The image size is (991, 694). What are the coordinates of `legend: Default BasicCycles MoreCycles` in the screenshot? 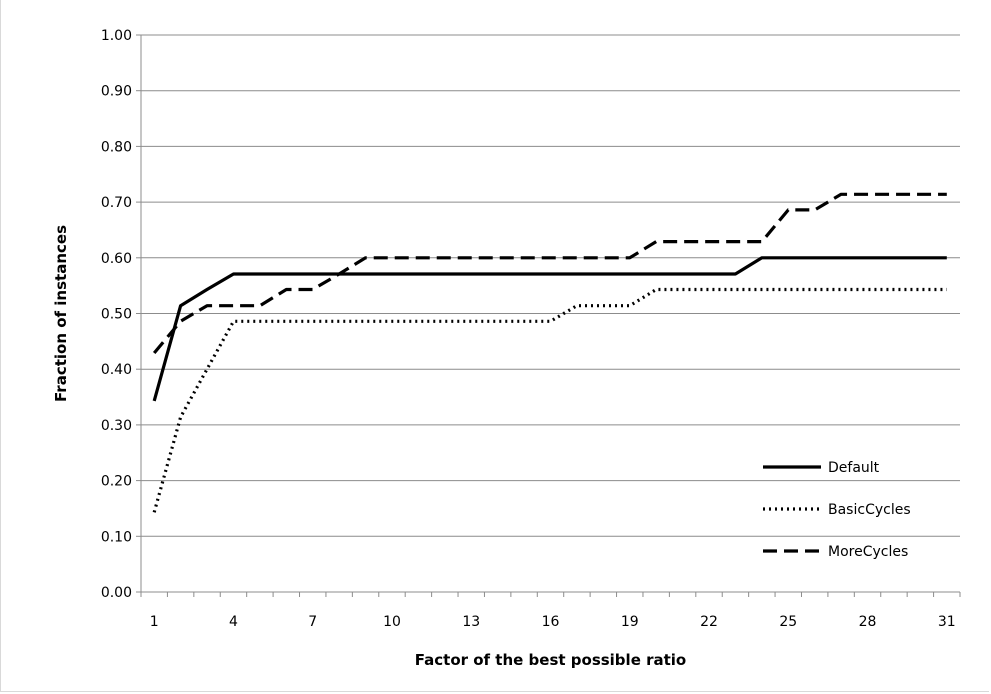 It's located at (837, 510).